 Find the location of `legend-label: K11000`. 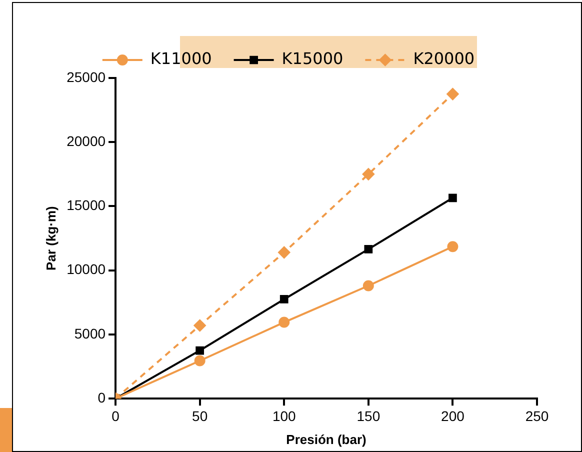

legend-label: K11000 is located at coordinates (181, 58).